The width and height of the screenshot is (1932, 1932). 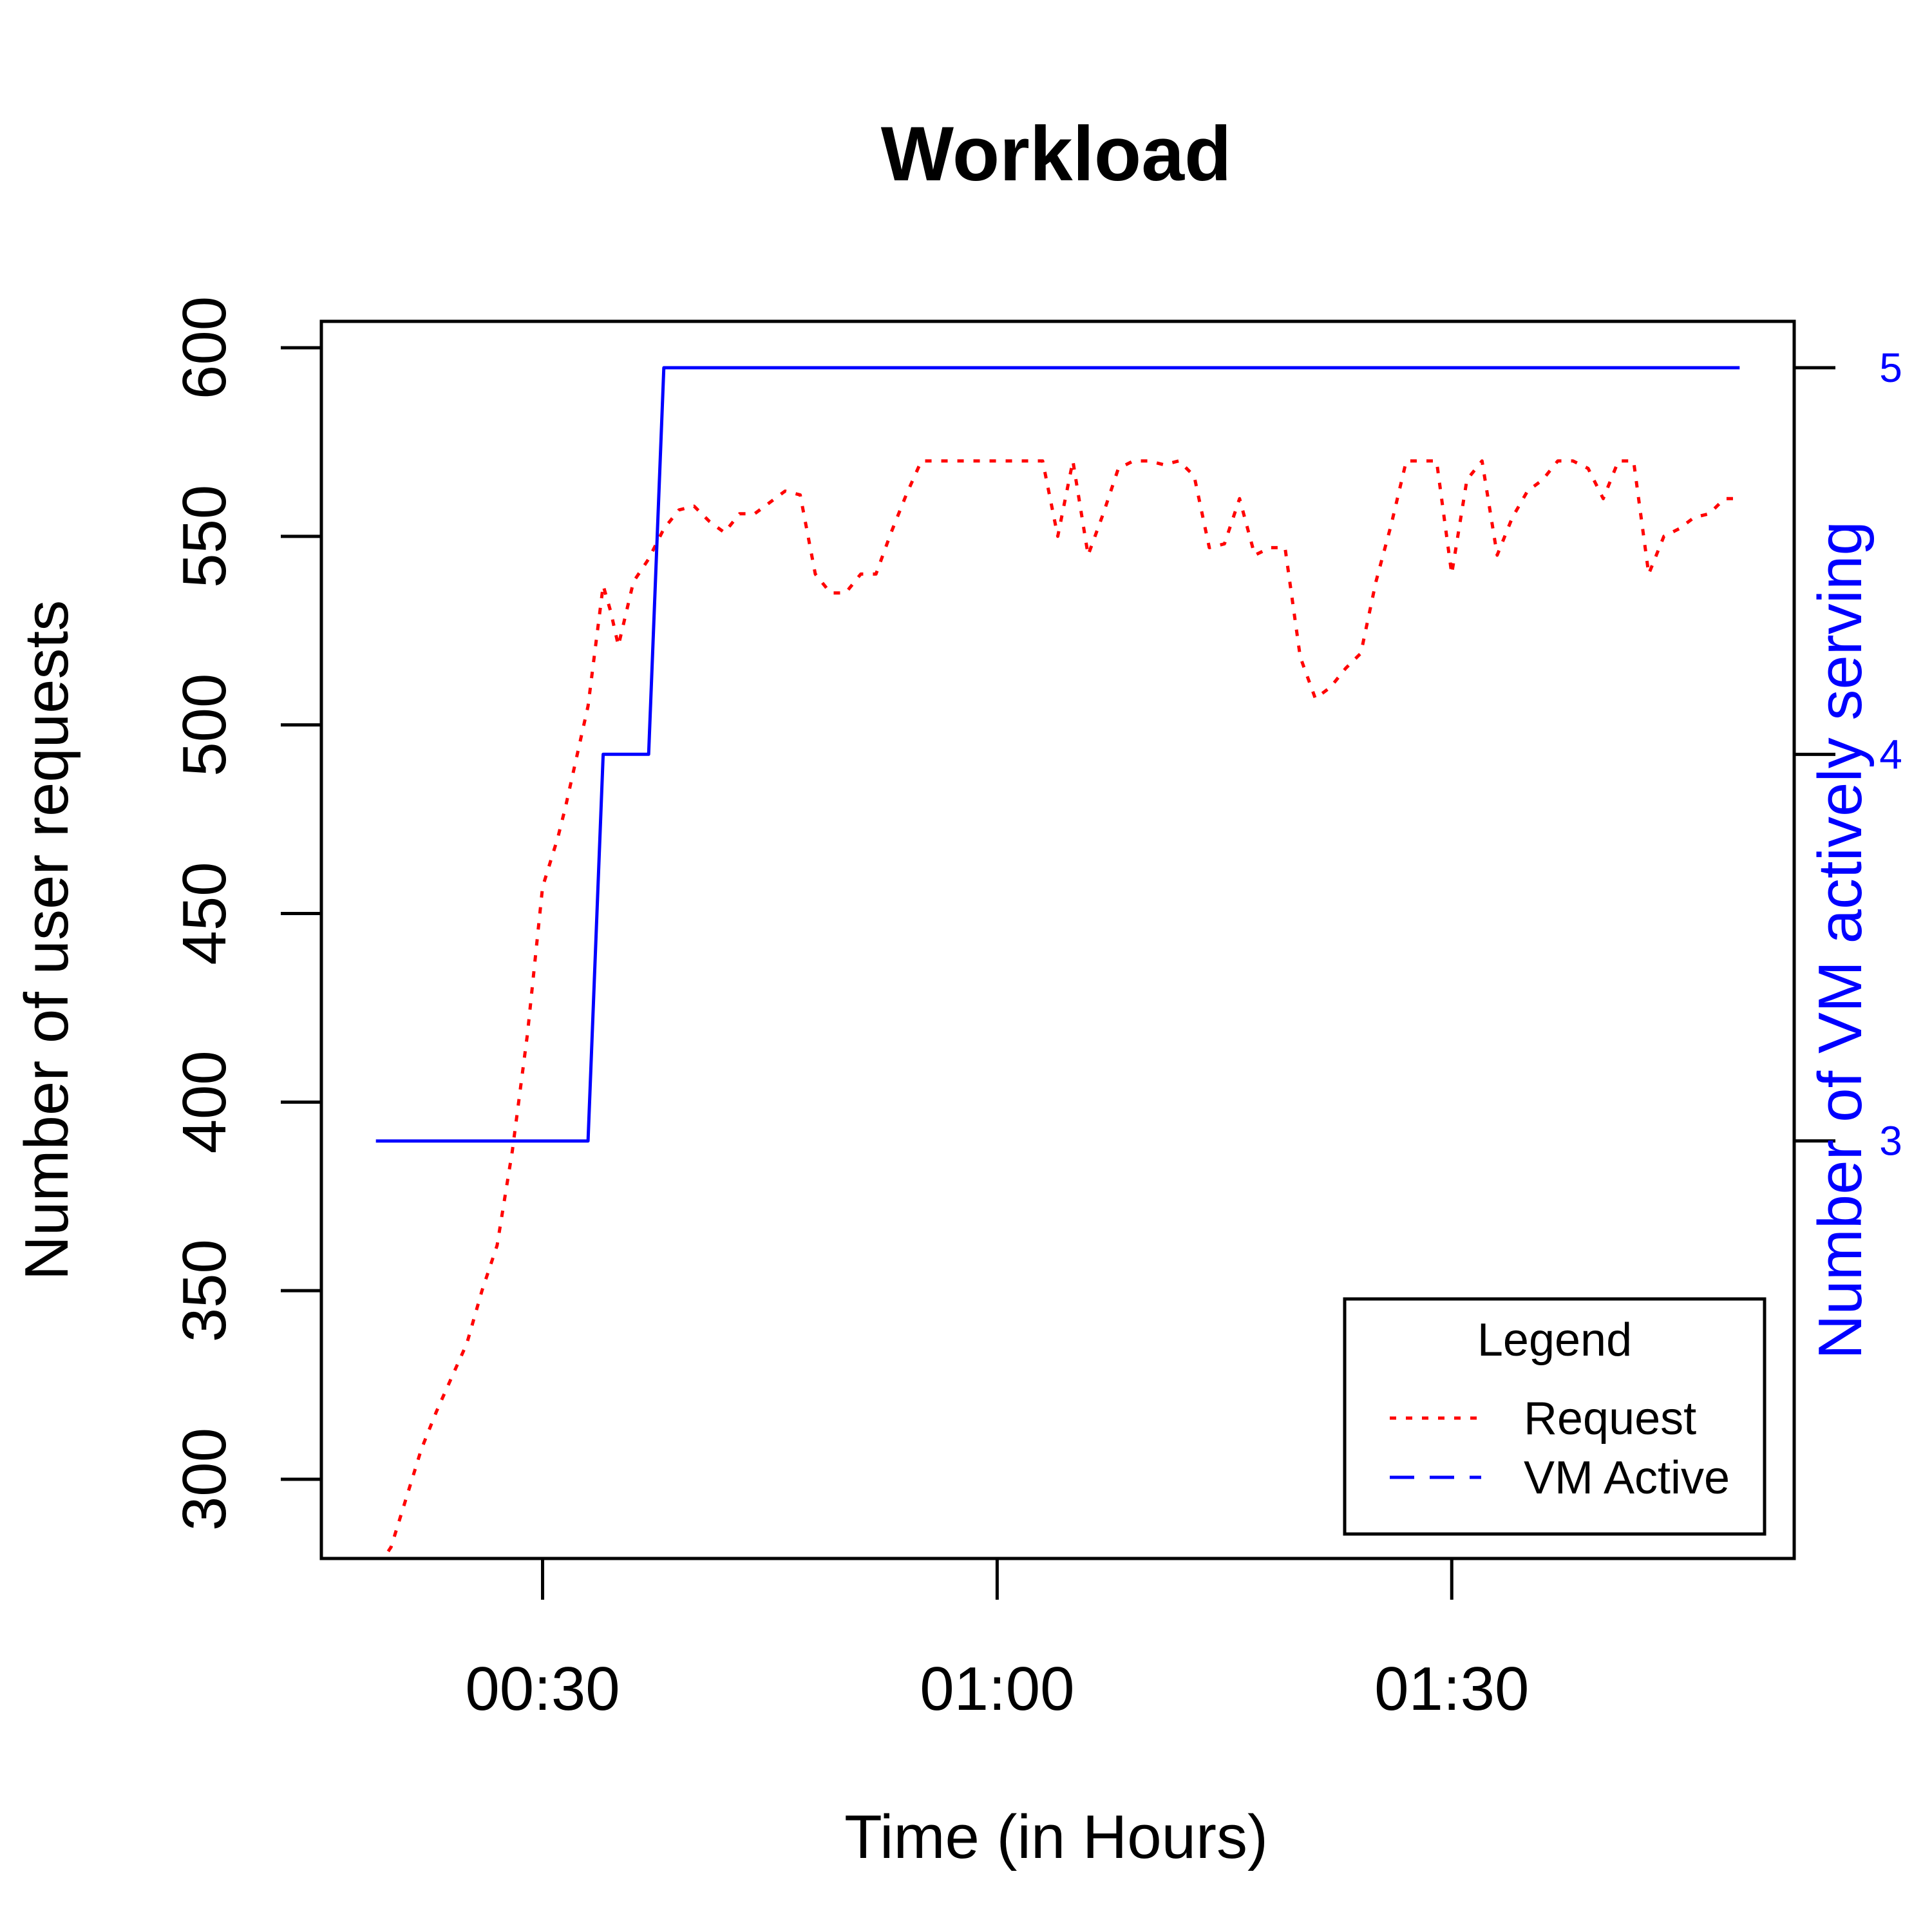 I want to click on legend: Legend Request VM Active, so click(x=1554, y=1416).